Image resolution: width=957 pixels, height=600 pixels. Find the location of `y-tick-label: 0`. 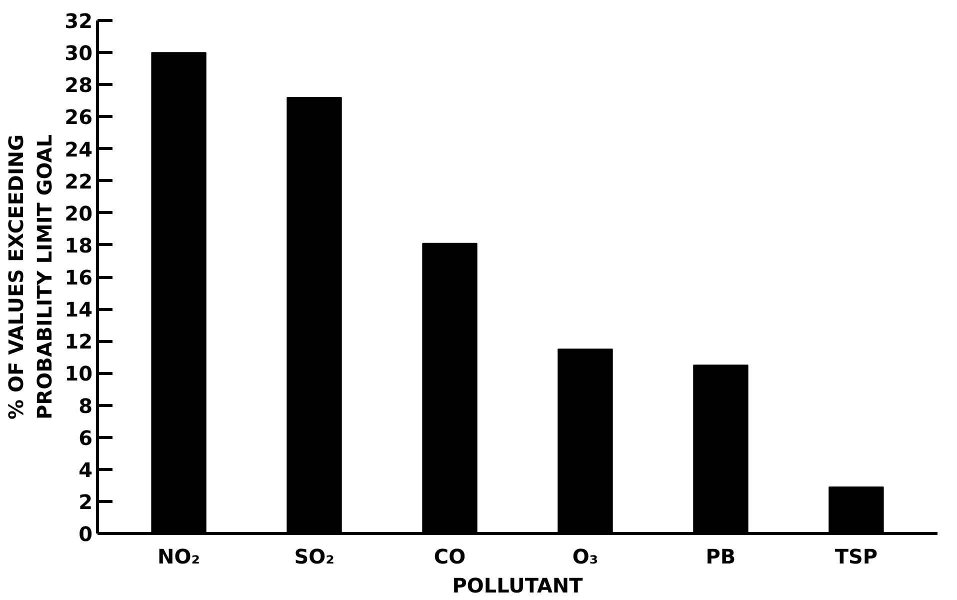

y-tick-label: 0 is located at coordinates (85, 534).